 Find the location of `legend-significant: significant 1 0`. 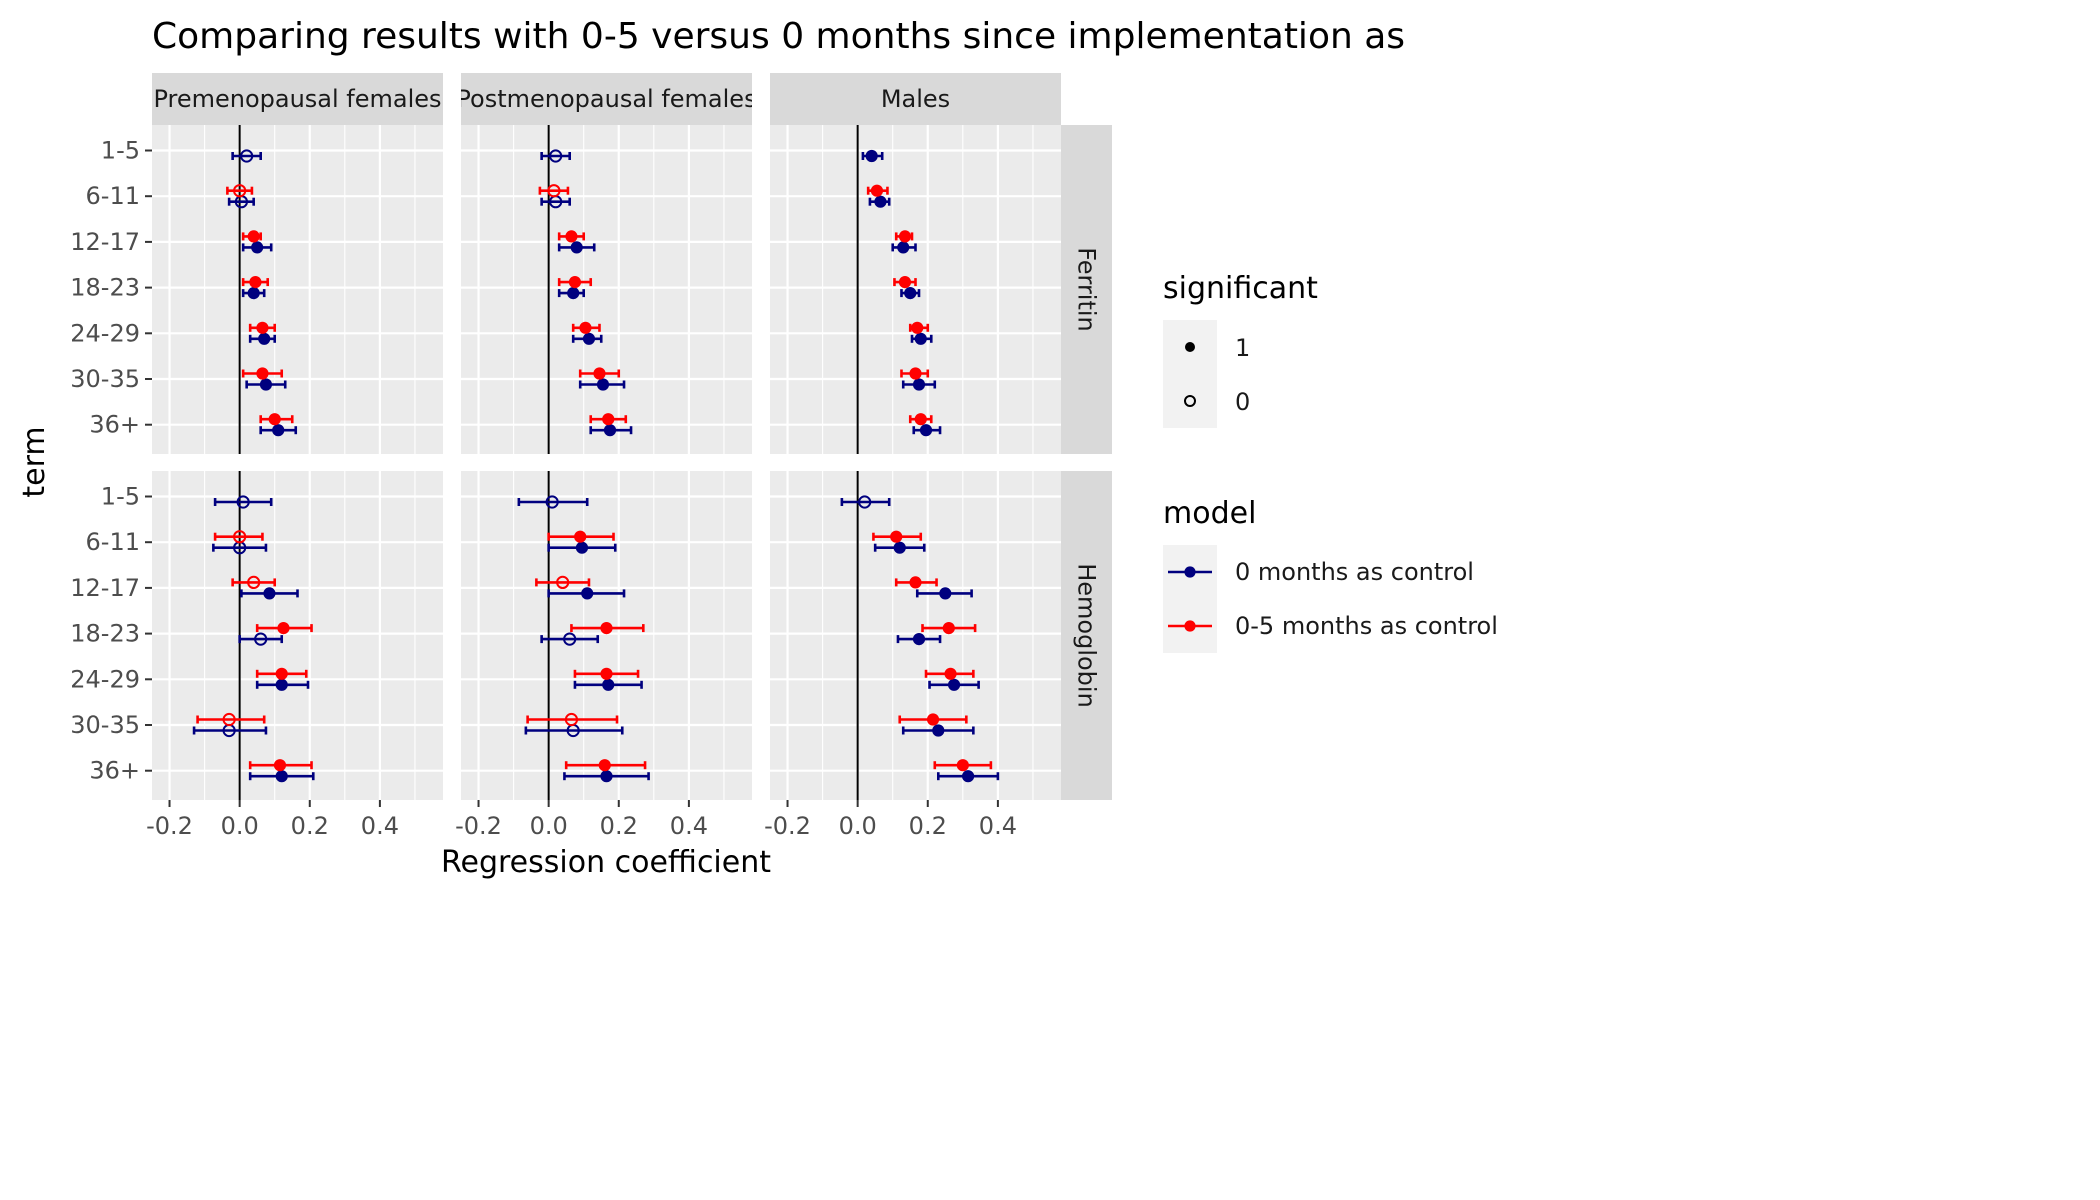

legend-significant: significant 1 0 is located at coordinates (1240, 349).